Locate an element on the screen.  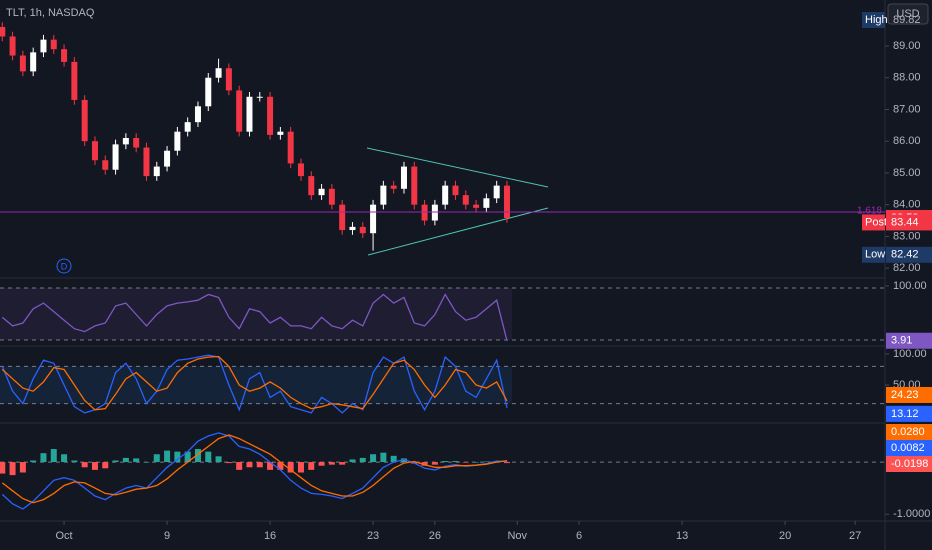
x-tick-label: 20 is located at coordinates (785, 536).